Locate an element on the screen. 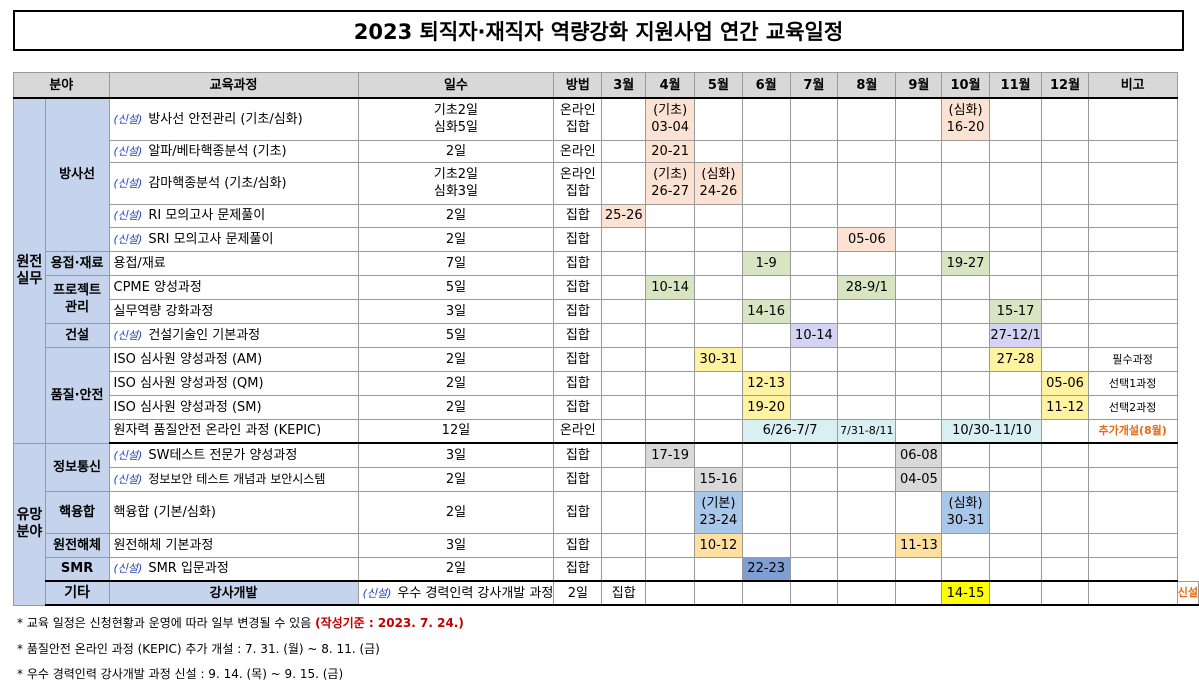 Image resolution: width=1199 pixels, height=687 pixels. note-cell: 추가개설(8월) is located at coordinates (1132, 431).